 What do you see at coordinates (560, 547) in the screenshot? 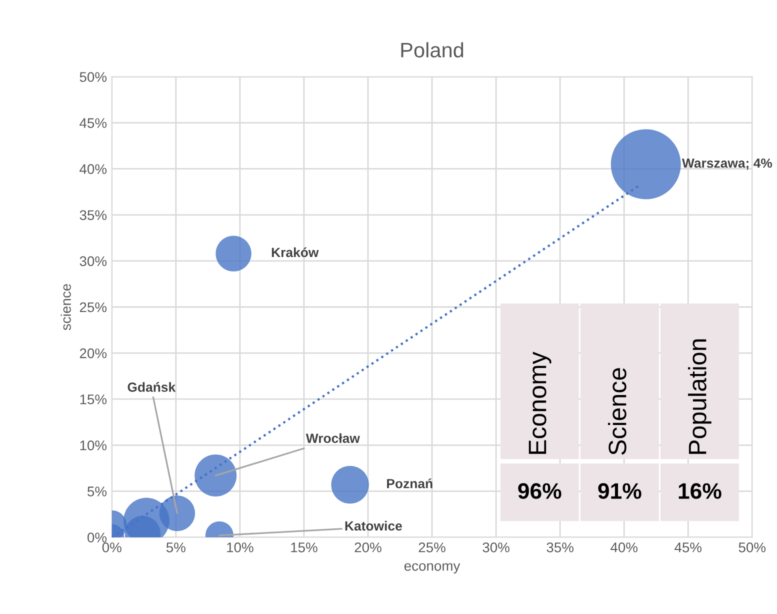
I see `x-tick-label: 35%` at bounding box center [560, 547].